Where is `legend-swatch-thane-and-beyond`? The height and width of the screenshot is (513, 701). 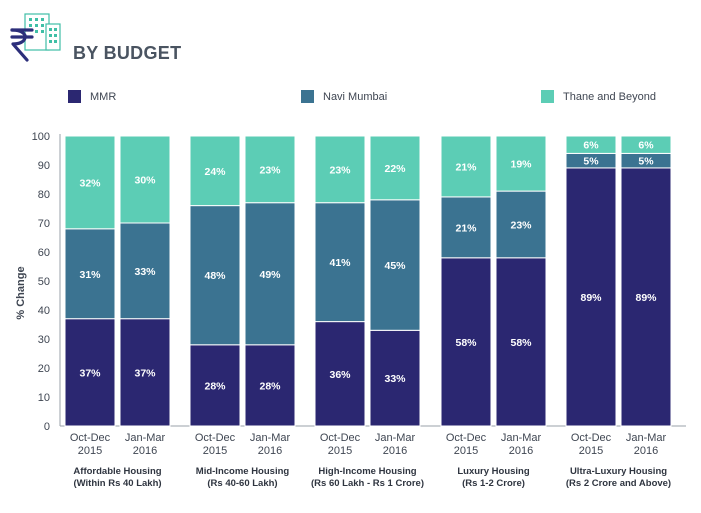
legend-swatch-thane-and-beyond is located at coordinates (547, 96).